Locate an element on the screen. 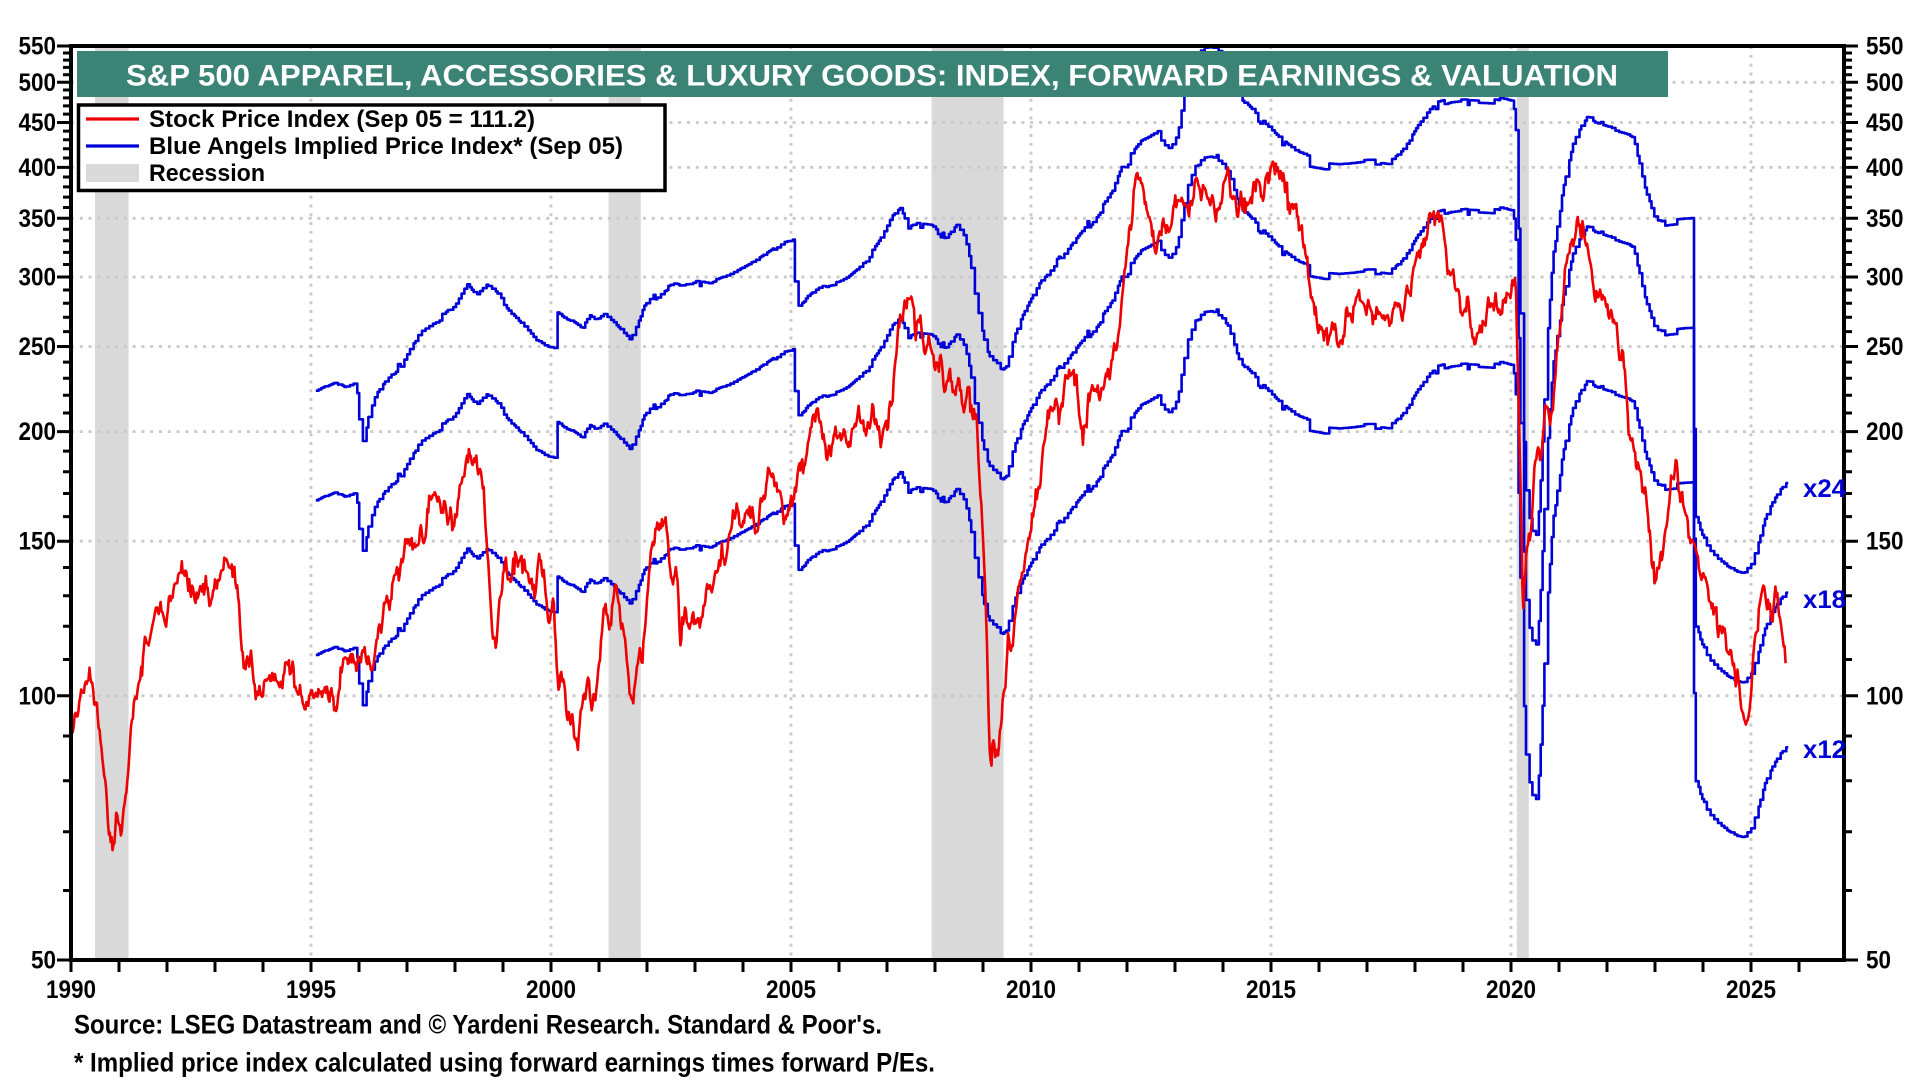 The image size is (1920, 1080). svg-text: 2015 is located at coordinates (1271, 990).